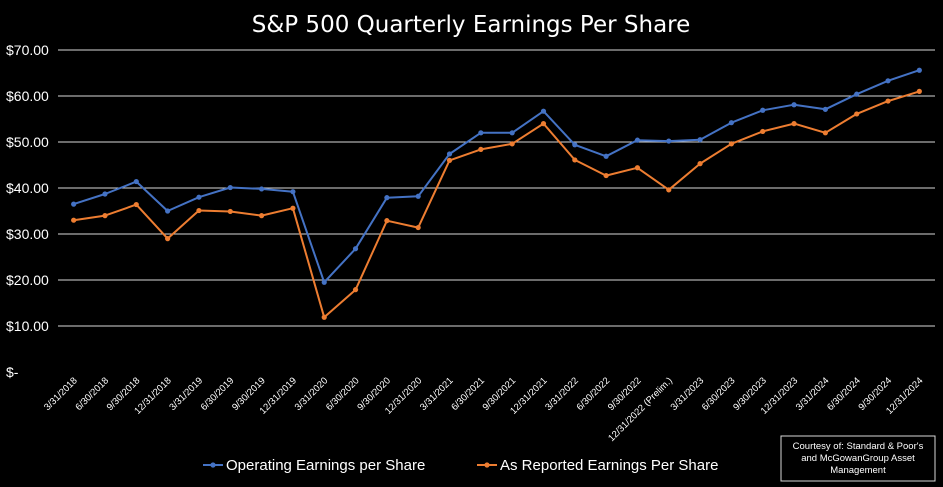  What do you see at coordinates (218, 394) in the screenshot?
I see `x-tick-label: 6/30/2019` at bounding box center [218, 394].